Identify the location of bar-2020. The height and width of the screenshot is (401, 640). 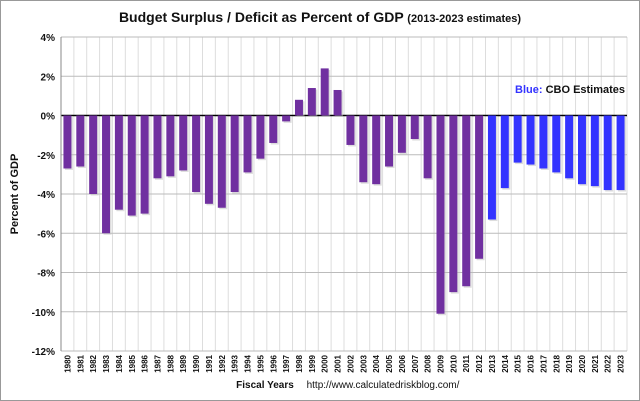
(581, 150).